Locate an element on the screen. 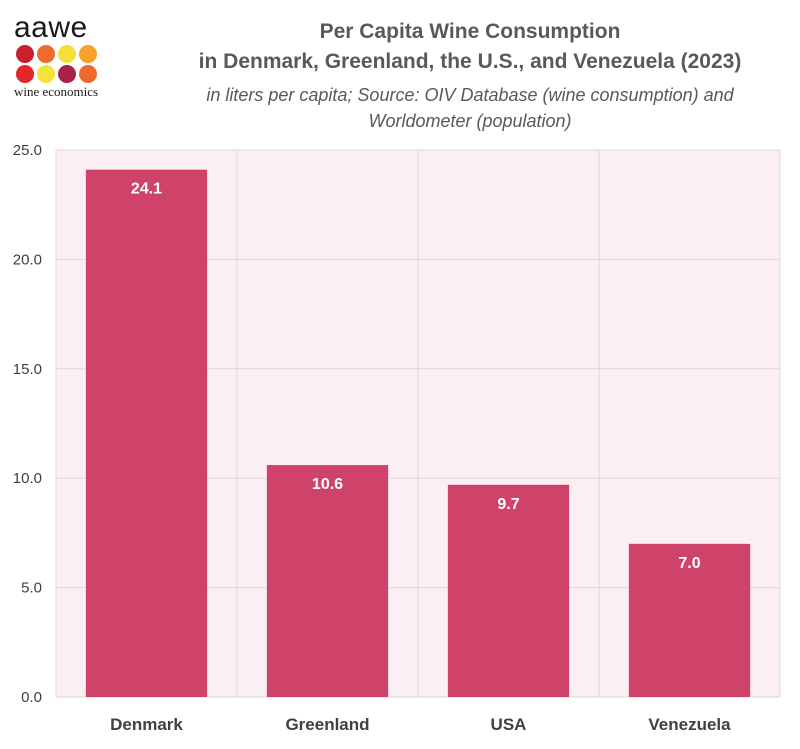 The image size is (800, 749). y-tick-label: 25.0 is located at coordinates (27, 150).